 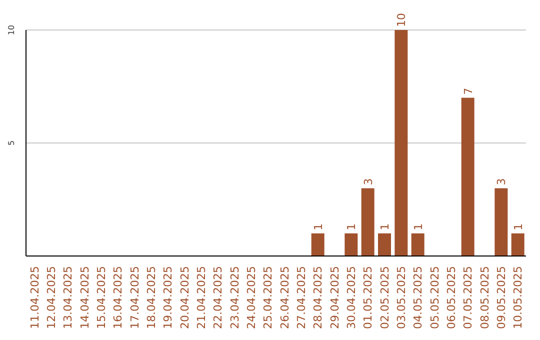 What do you see at coordinates (11, 143) in the screenshot?
I see `y-tick-label: 5` at bounding box center [11, 143].